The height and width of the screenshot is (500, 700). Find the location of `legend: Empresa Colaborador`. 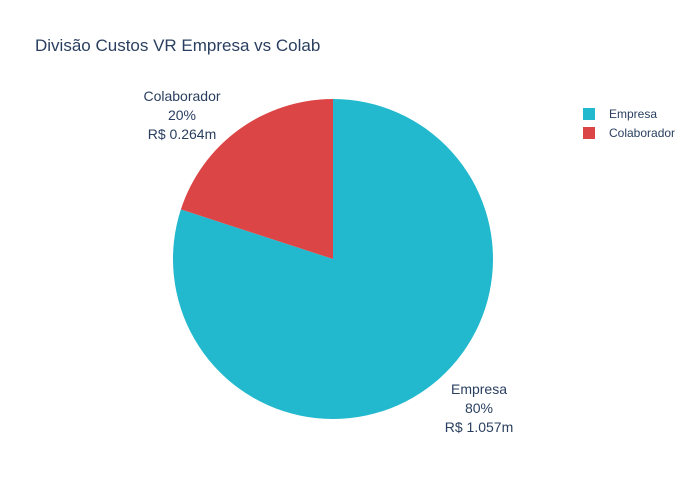

legend: Empresa Colaborador is located at coordinates (629, 123).